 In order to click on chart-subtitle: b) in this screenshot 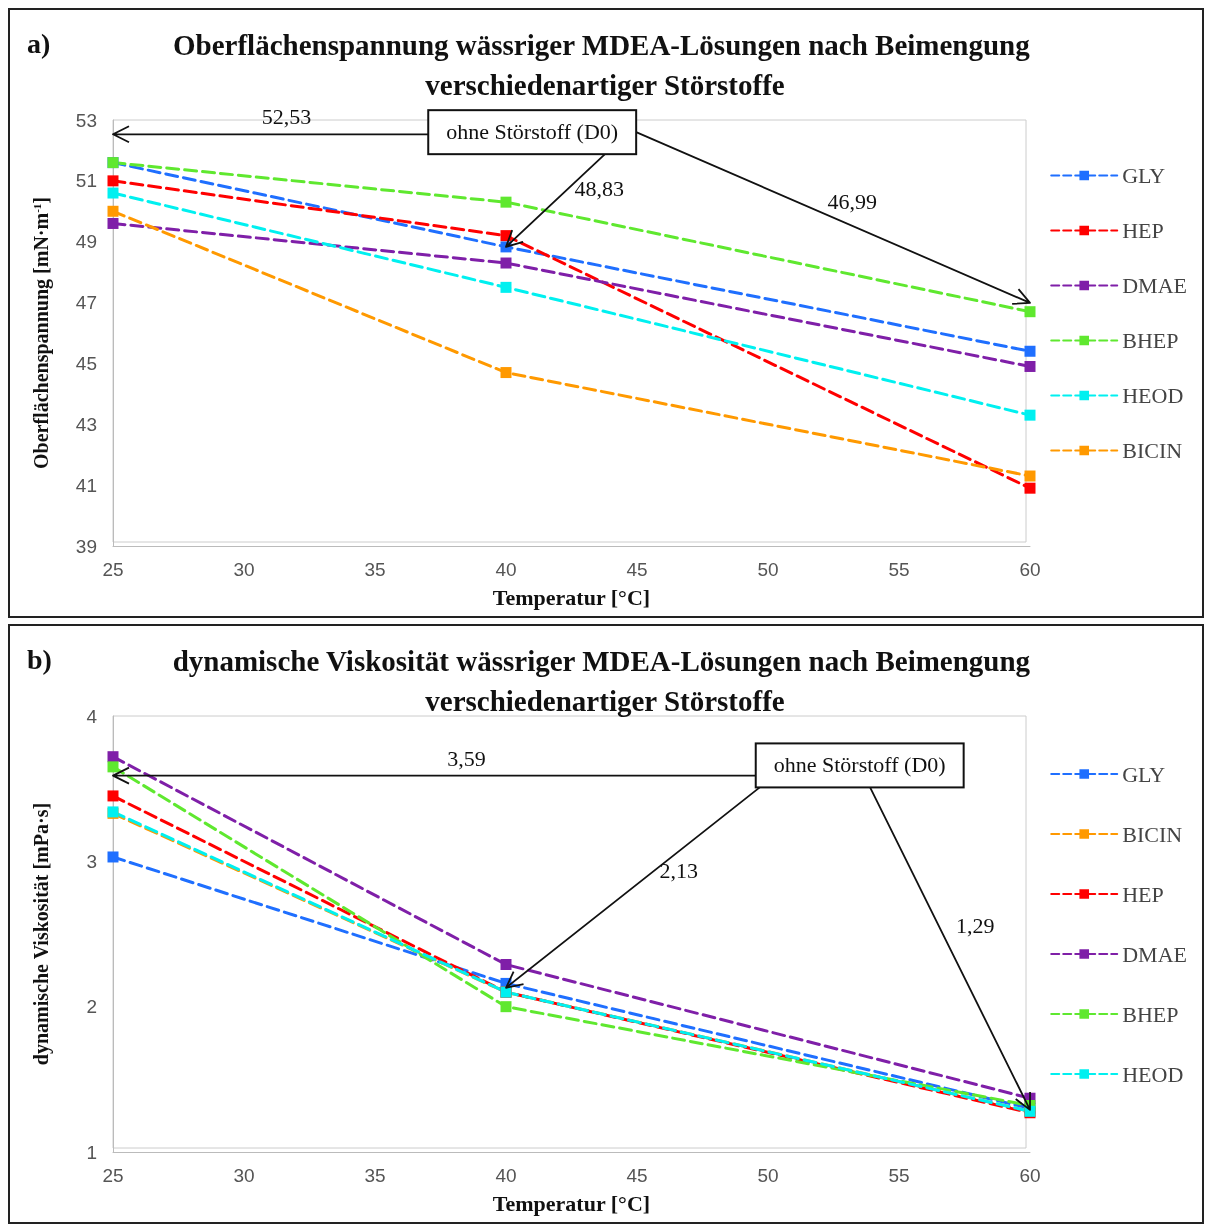, I will do `click(39, 659)`.